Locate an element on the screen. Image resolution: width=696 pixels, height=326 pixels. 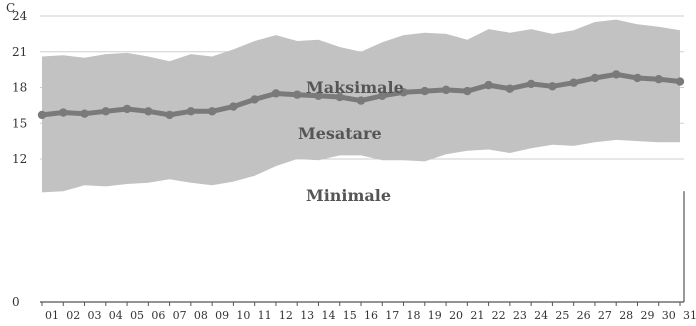
x-tick-label: 09 is located at coordinates (222, 315).